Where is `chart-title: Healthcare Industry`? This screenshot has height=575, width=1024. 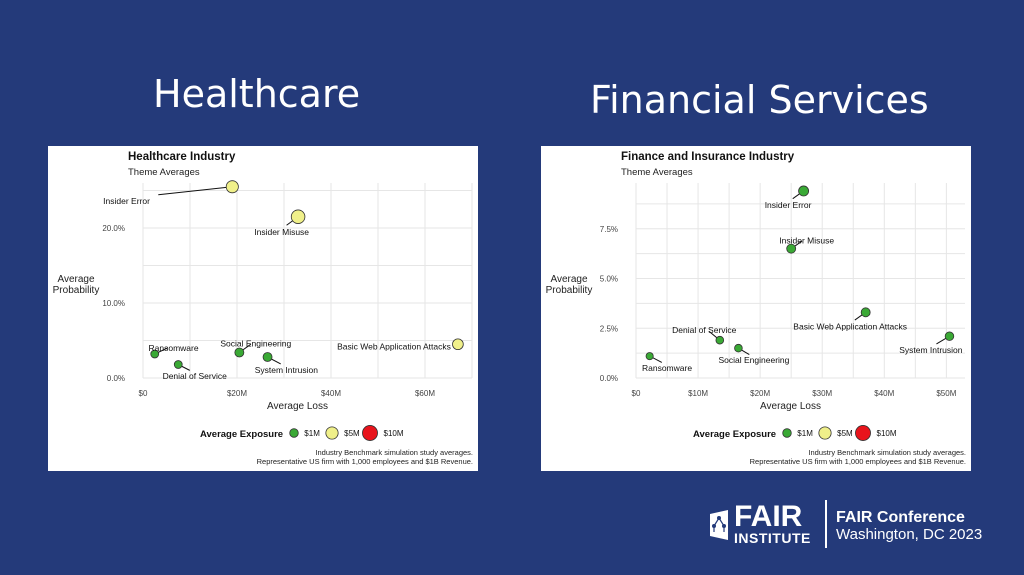
chart-title: Healthcare Industry is located at coordinates (182, 157).